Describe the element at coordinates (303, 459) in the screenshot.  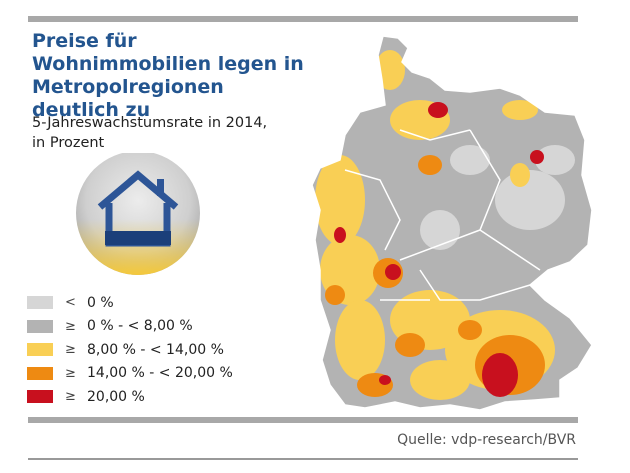
I see `footer-line` at that location.